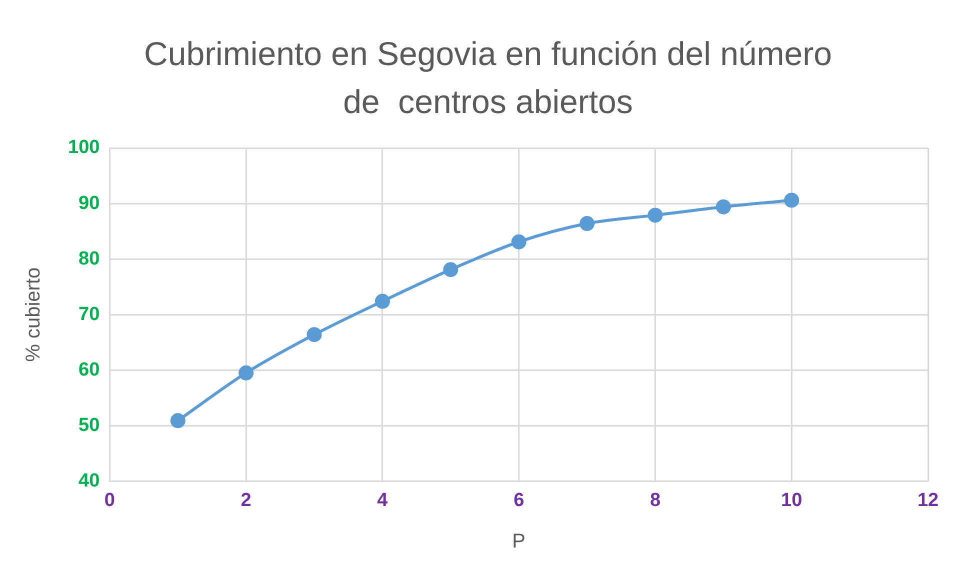  Describe the element at coordinates (382, 500) in the screenshot. I see `x-tick-label: 4` at that location.